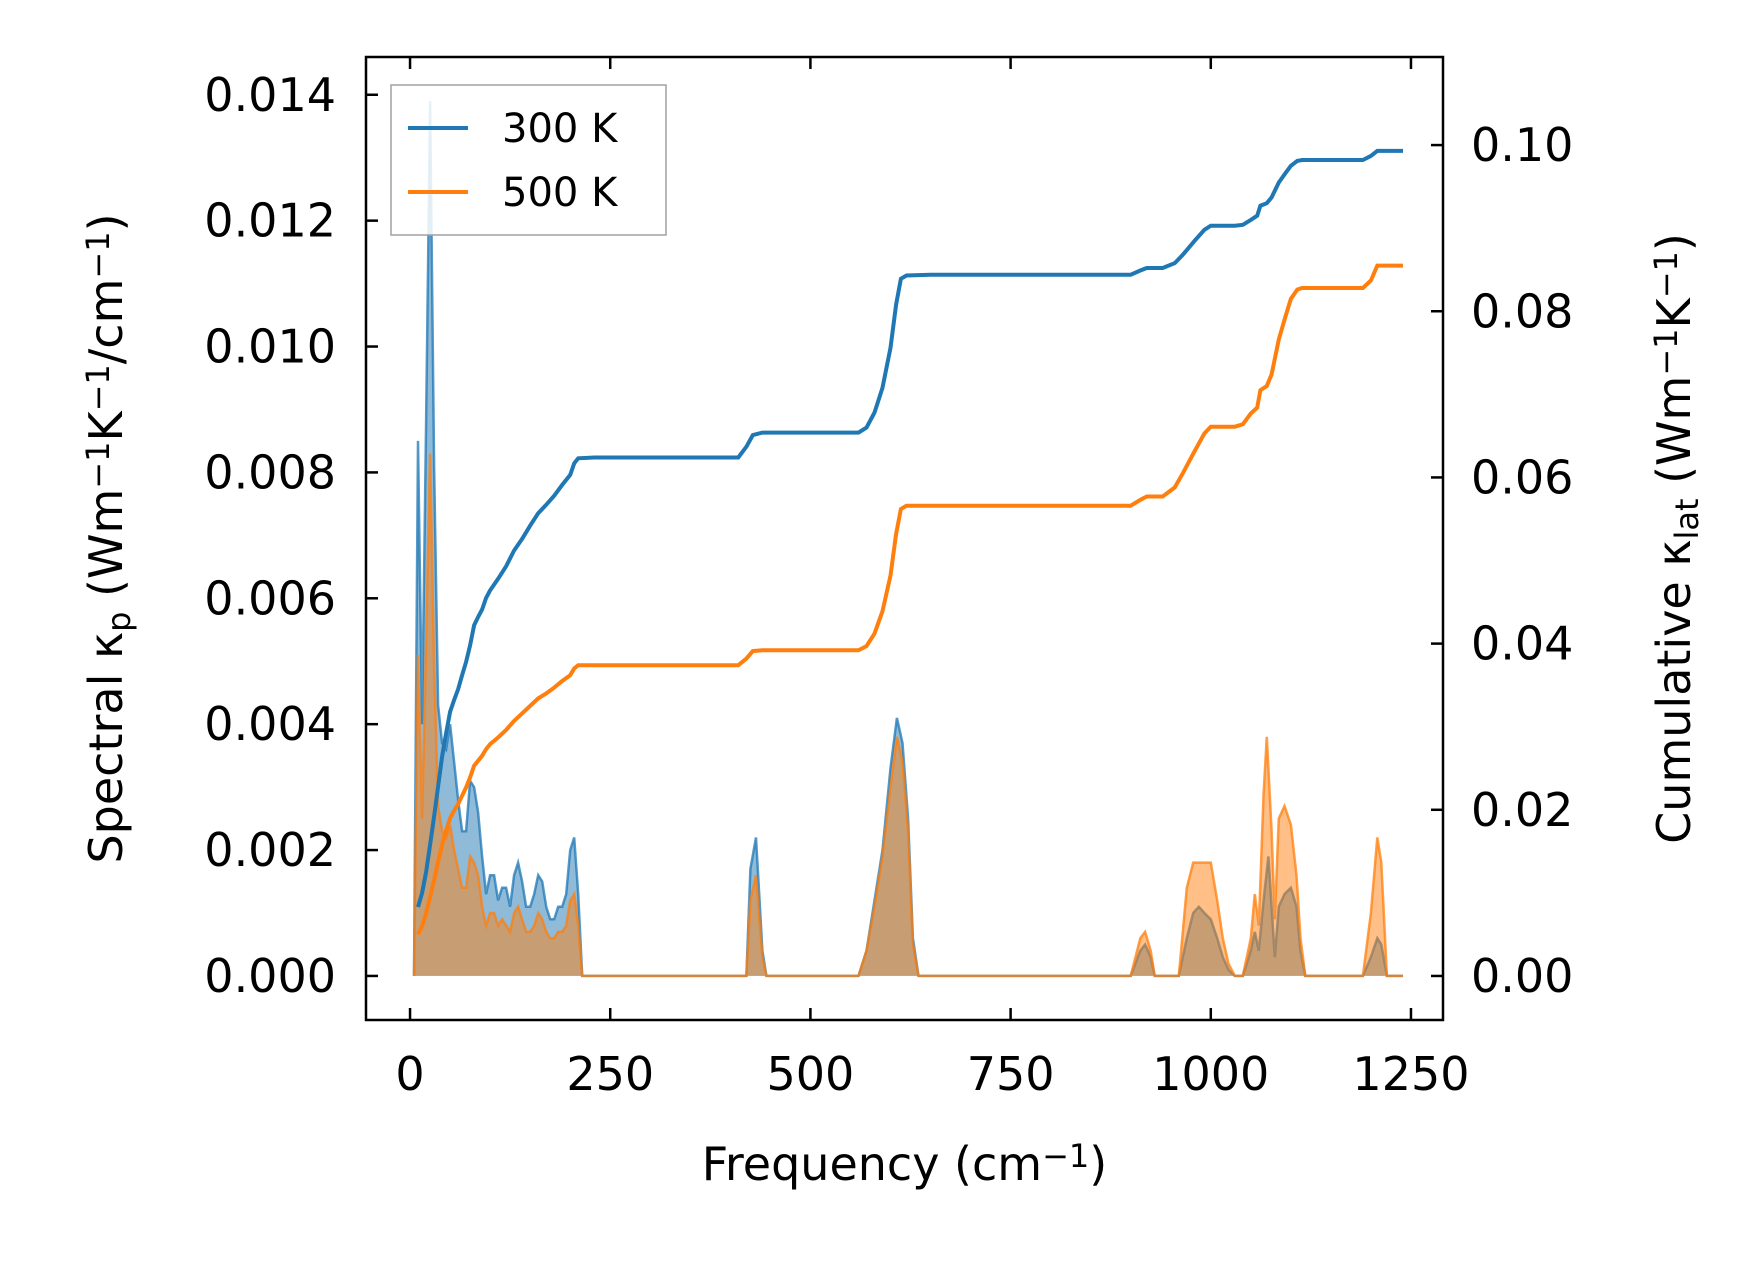 This screenshot has height=1264, width=1753. Describe the element at coordinates (1522, 976) in the screenshot. I see `y-right-tick-label: 0.00` at that location.